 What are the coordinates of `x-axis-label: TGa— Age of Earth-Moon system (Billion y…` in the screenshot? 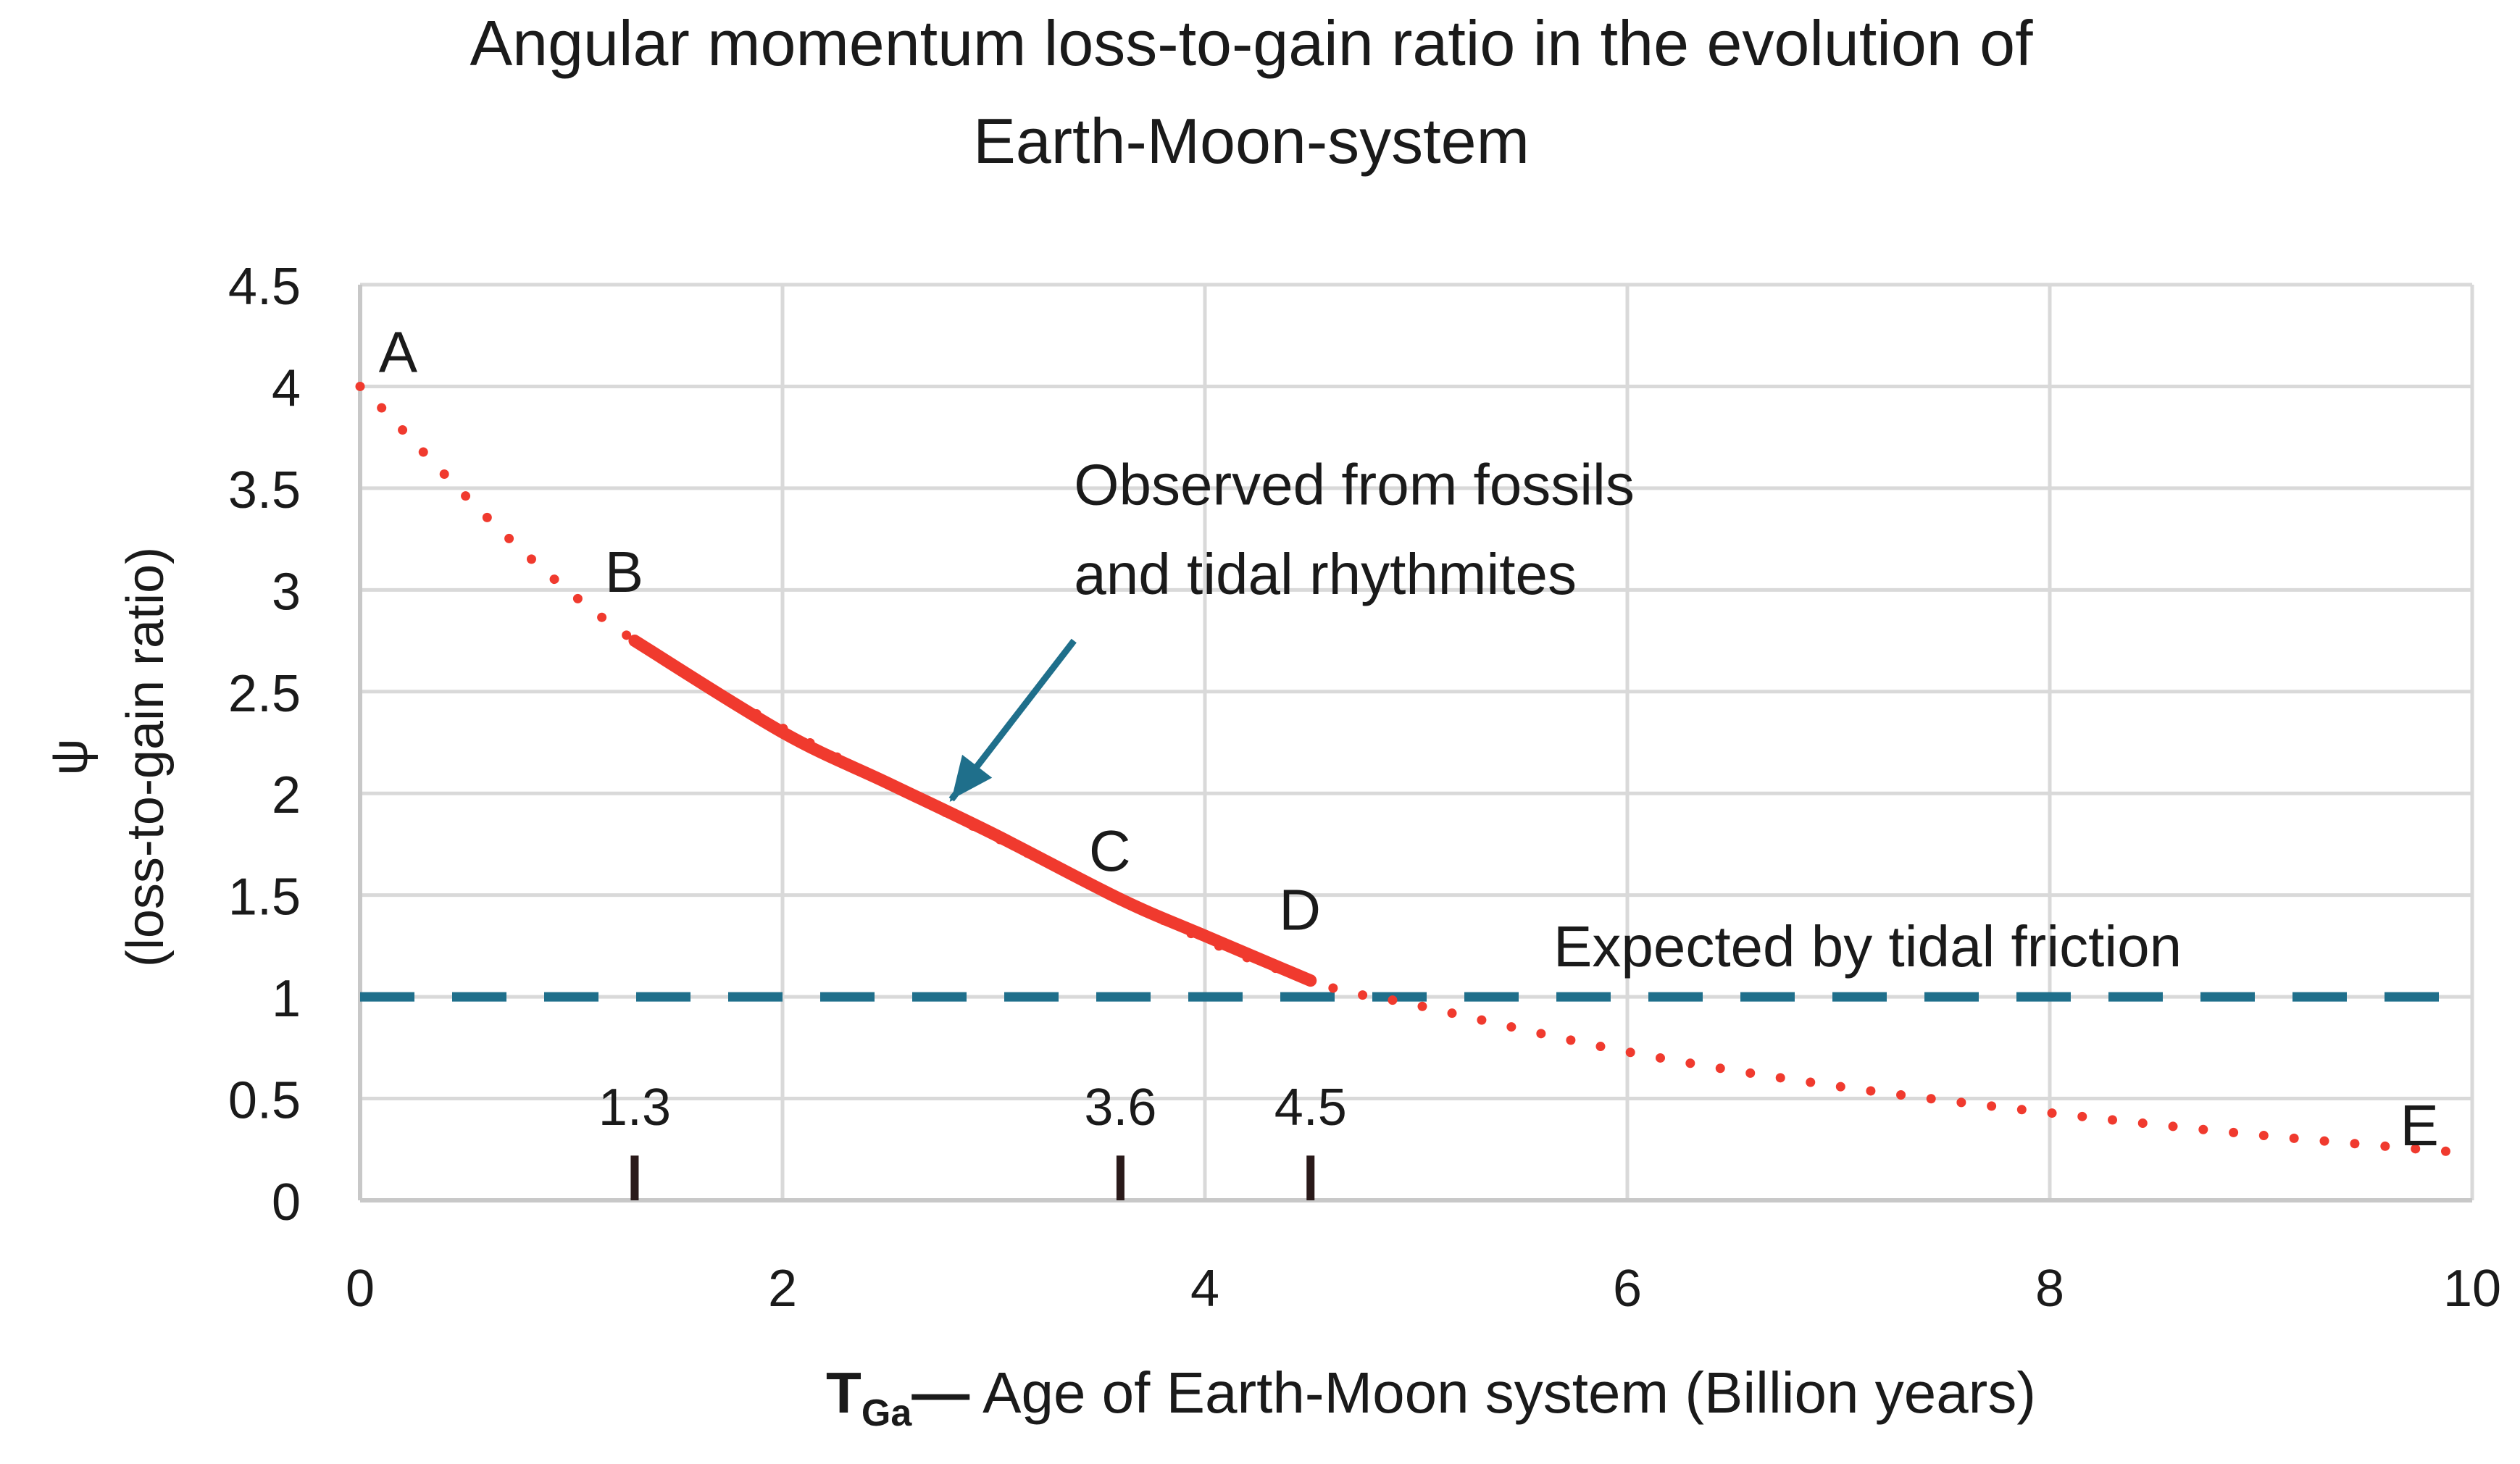 It's located at (1431, 1397).